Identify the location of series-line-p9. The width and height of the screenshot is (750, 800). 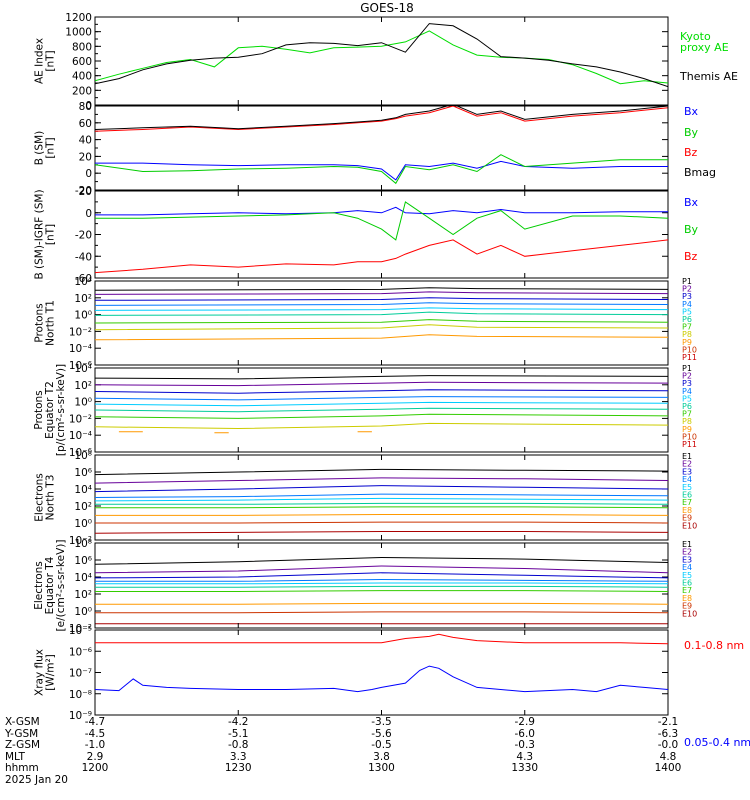
(245, 432).